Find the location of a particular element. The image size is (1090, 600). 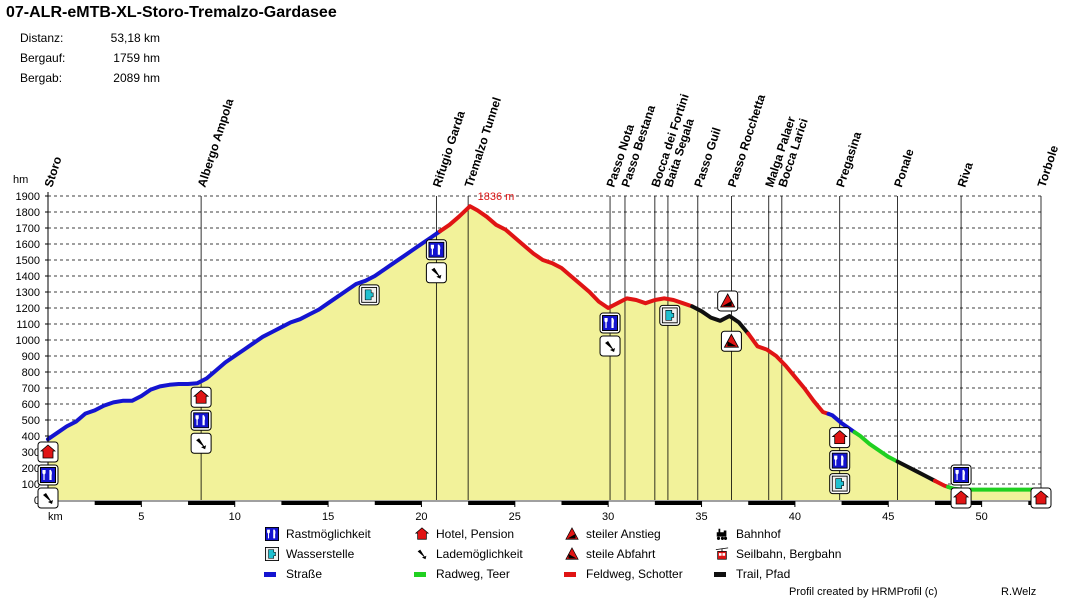

legend-label: Trail, Pfad is located at coordinates (763, 574).